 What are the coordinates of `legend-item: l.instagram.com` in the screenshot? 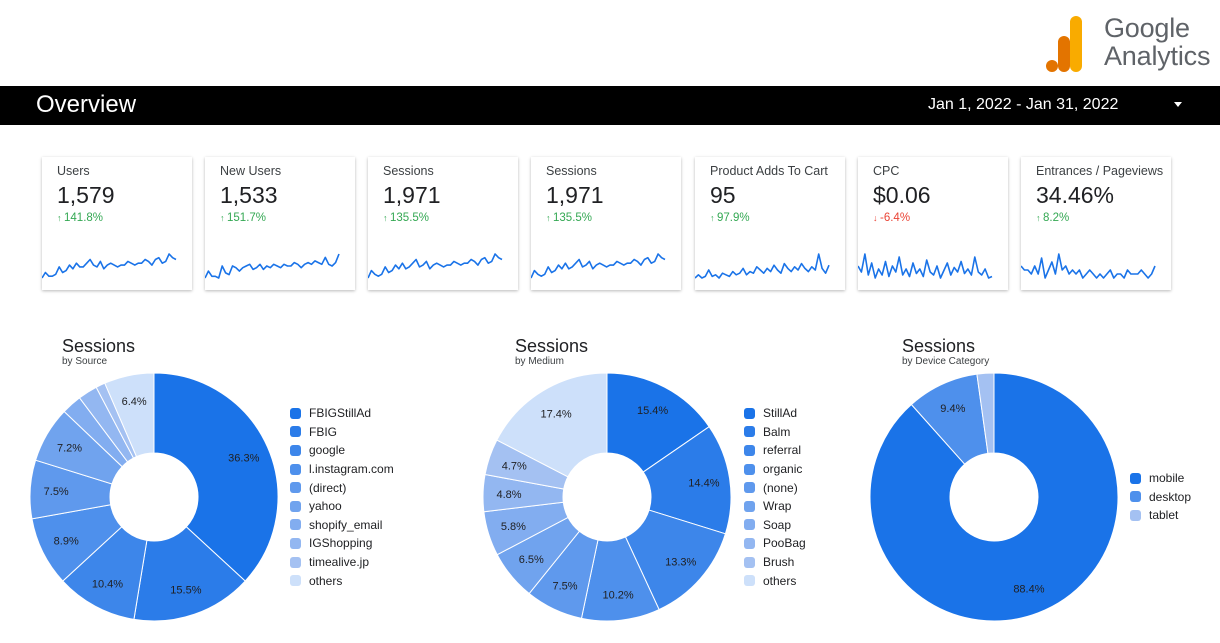 It's located at (342, 469).